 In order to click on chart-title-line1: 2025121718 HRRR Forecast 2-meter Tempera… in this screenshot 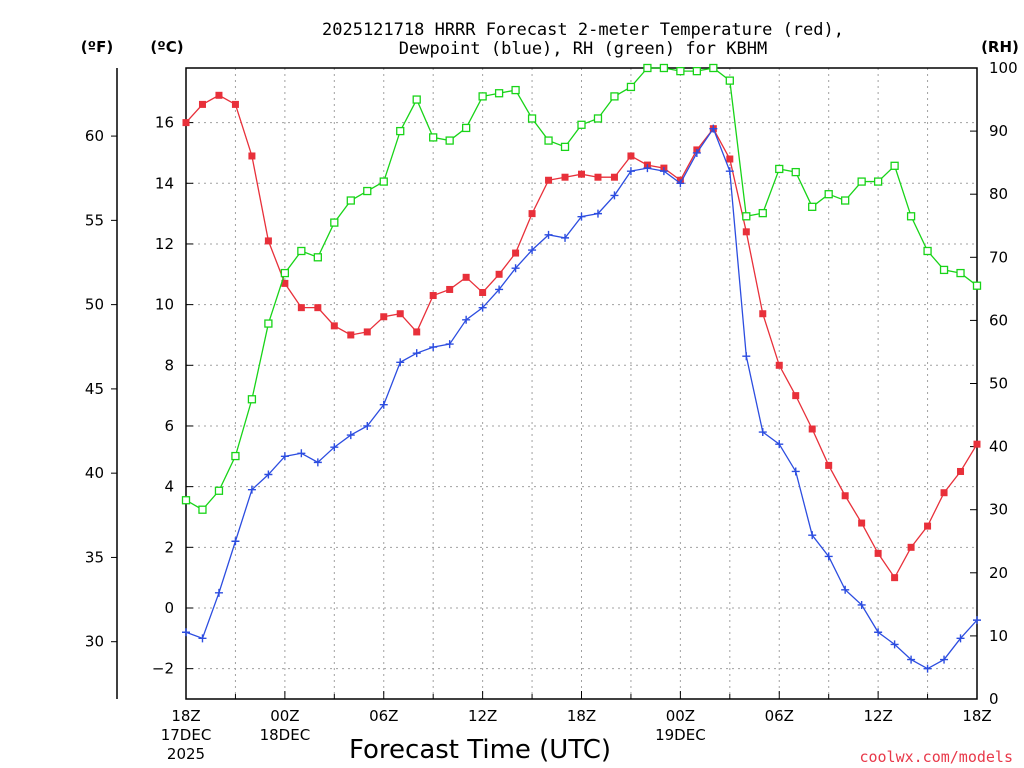, I will do `click(583, 30)`.